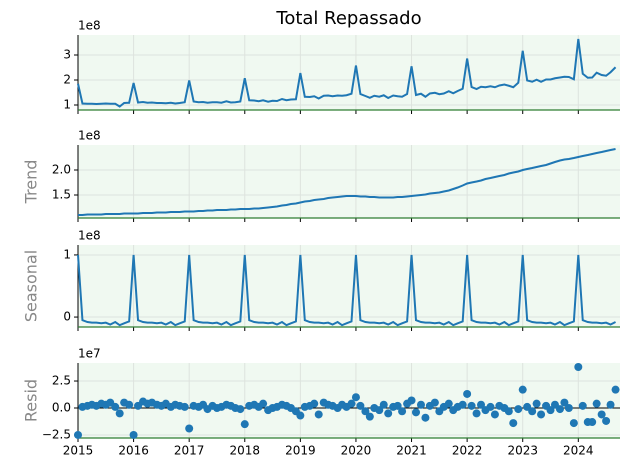 The height and width of the screenshot is (470, 629). I want to click on y-tick-label: −2.5, so click(56, 434).